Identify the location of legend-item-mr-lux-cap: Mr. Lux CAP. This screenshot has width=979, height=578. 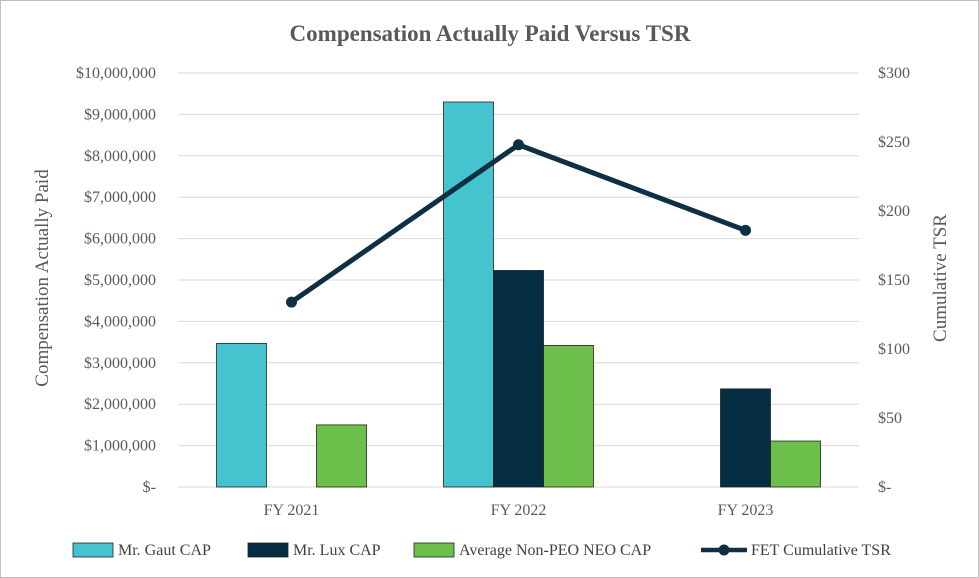
(314, 550).